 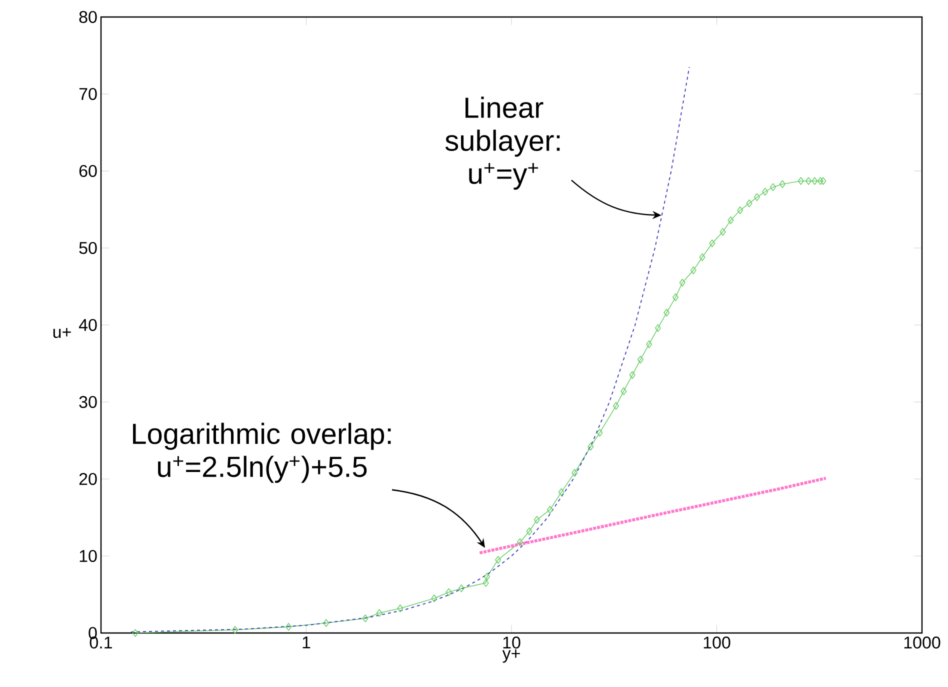 I want to click on annotation: Linear sublayer: u$^{+}$=y$^{+}$, so click(x=502, y=143).